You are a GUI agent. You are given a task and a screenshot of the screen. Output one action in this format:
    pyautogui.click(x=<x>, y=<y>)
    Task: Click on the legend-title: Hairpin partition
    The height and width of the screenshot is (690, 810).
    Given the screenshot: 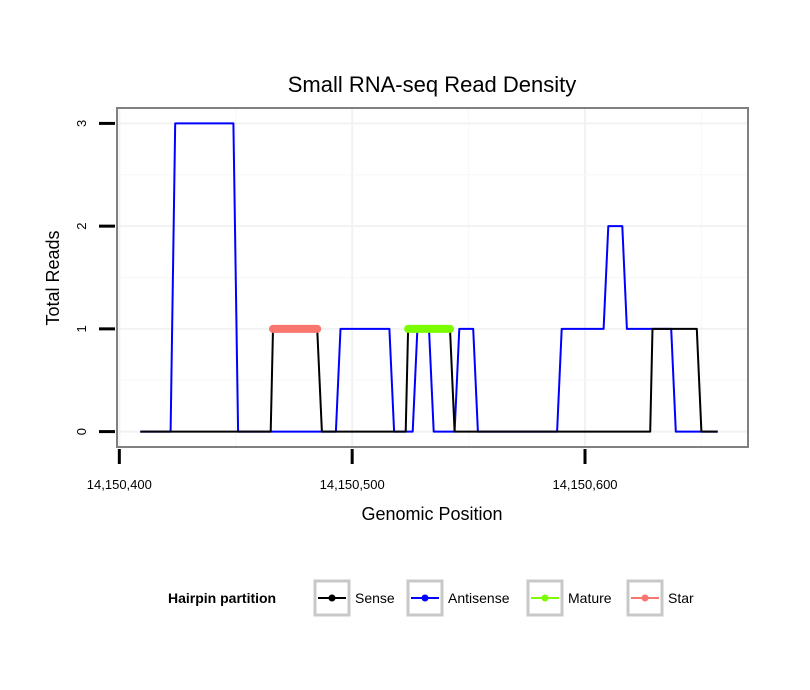 What is the action you would take?
    pyautogui.click(x=222, y=598)
    